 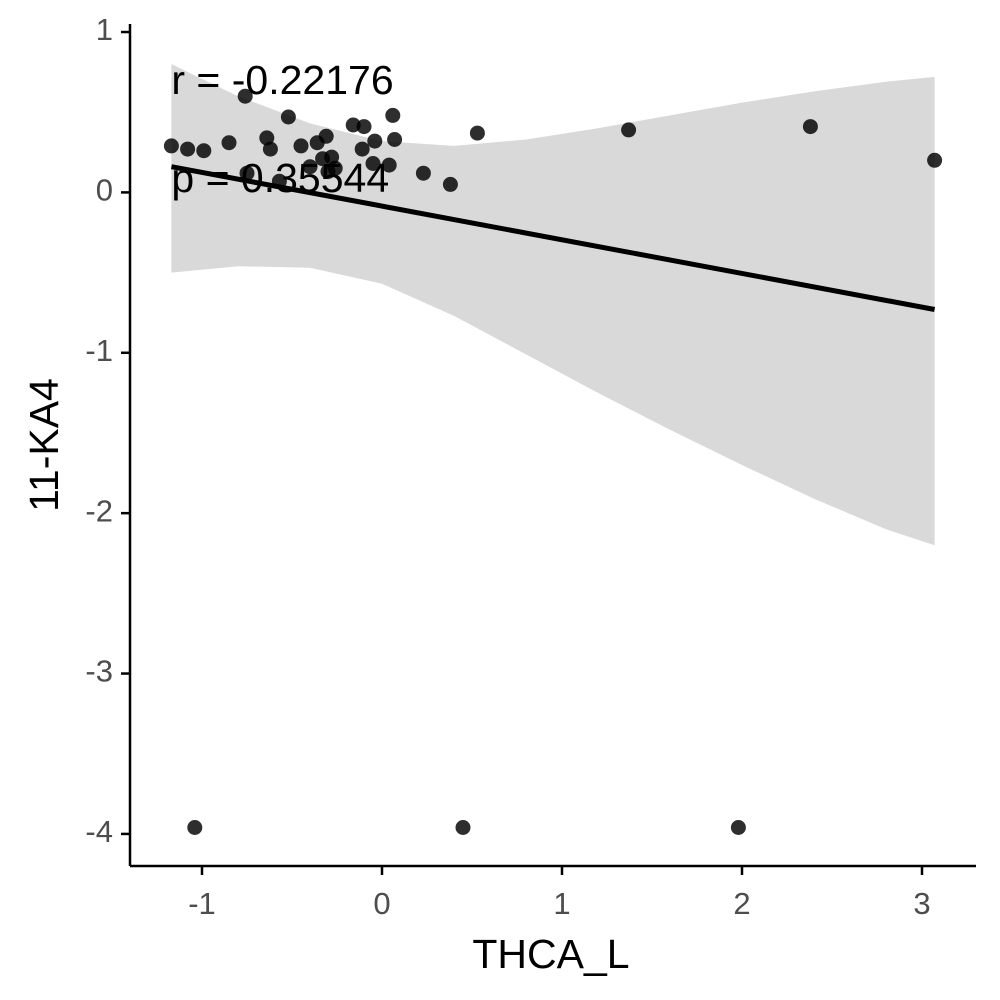 What do you see at coordinates (99, 671) in the screenshot?
I see `y-tick-label: -3` at bounding box center [99, 671].